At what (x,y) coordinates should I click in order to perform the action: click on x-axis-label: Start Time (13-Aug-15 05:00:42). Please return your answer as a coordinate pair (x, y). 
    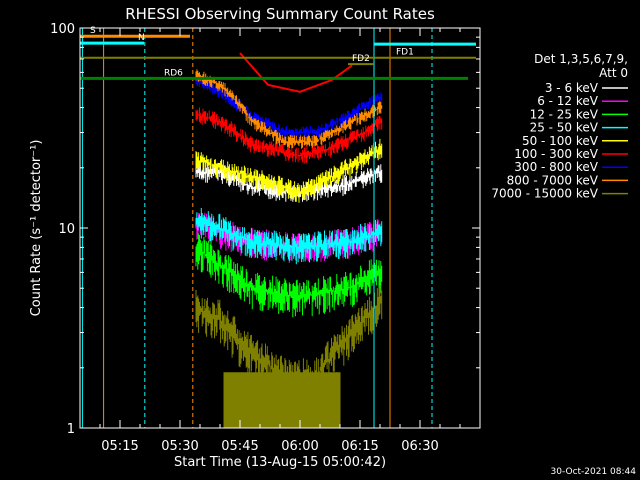
    Looking at the image, I should click on (280, 462).